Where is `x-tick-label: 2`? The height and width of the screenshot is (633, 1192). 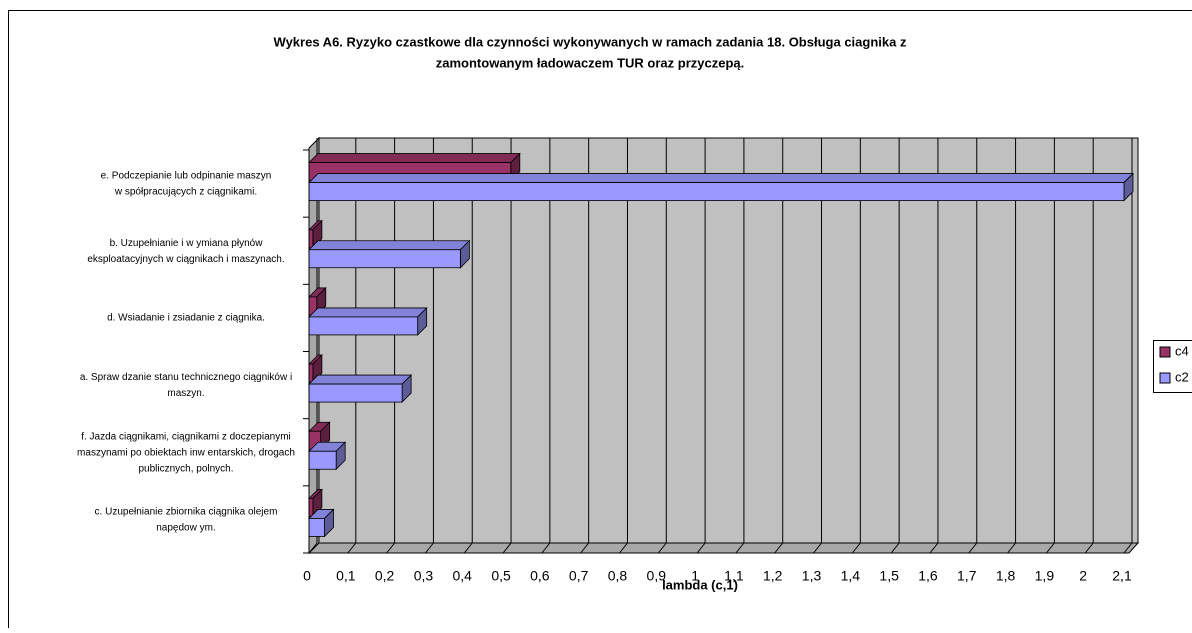 x-tick-label: 2 is located at coordinates (1083, 576).